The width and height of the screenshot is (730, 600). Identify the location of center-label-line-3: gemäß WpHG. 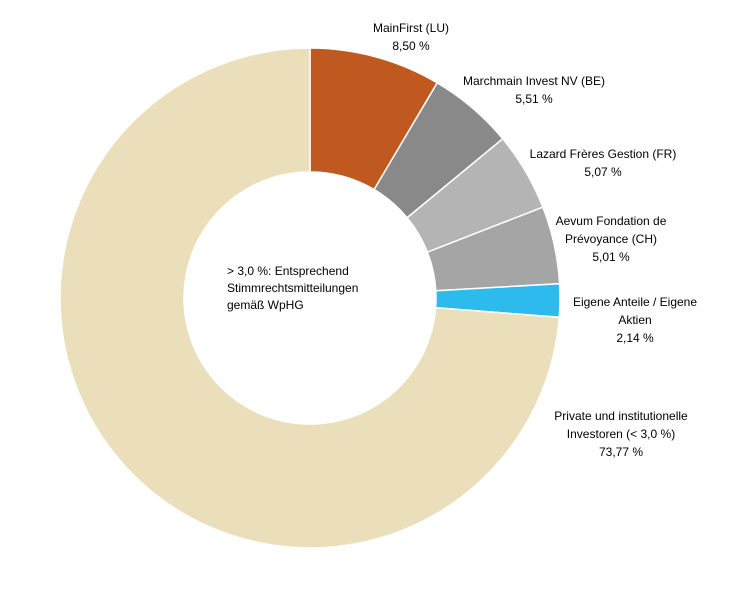
(265, 305).